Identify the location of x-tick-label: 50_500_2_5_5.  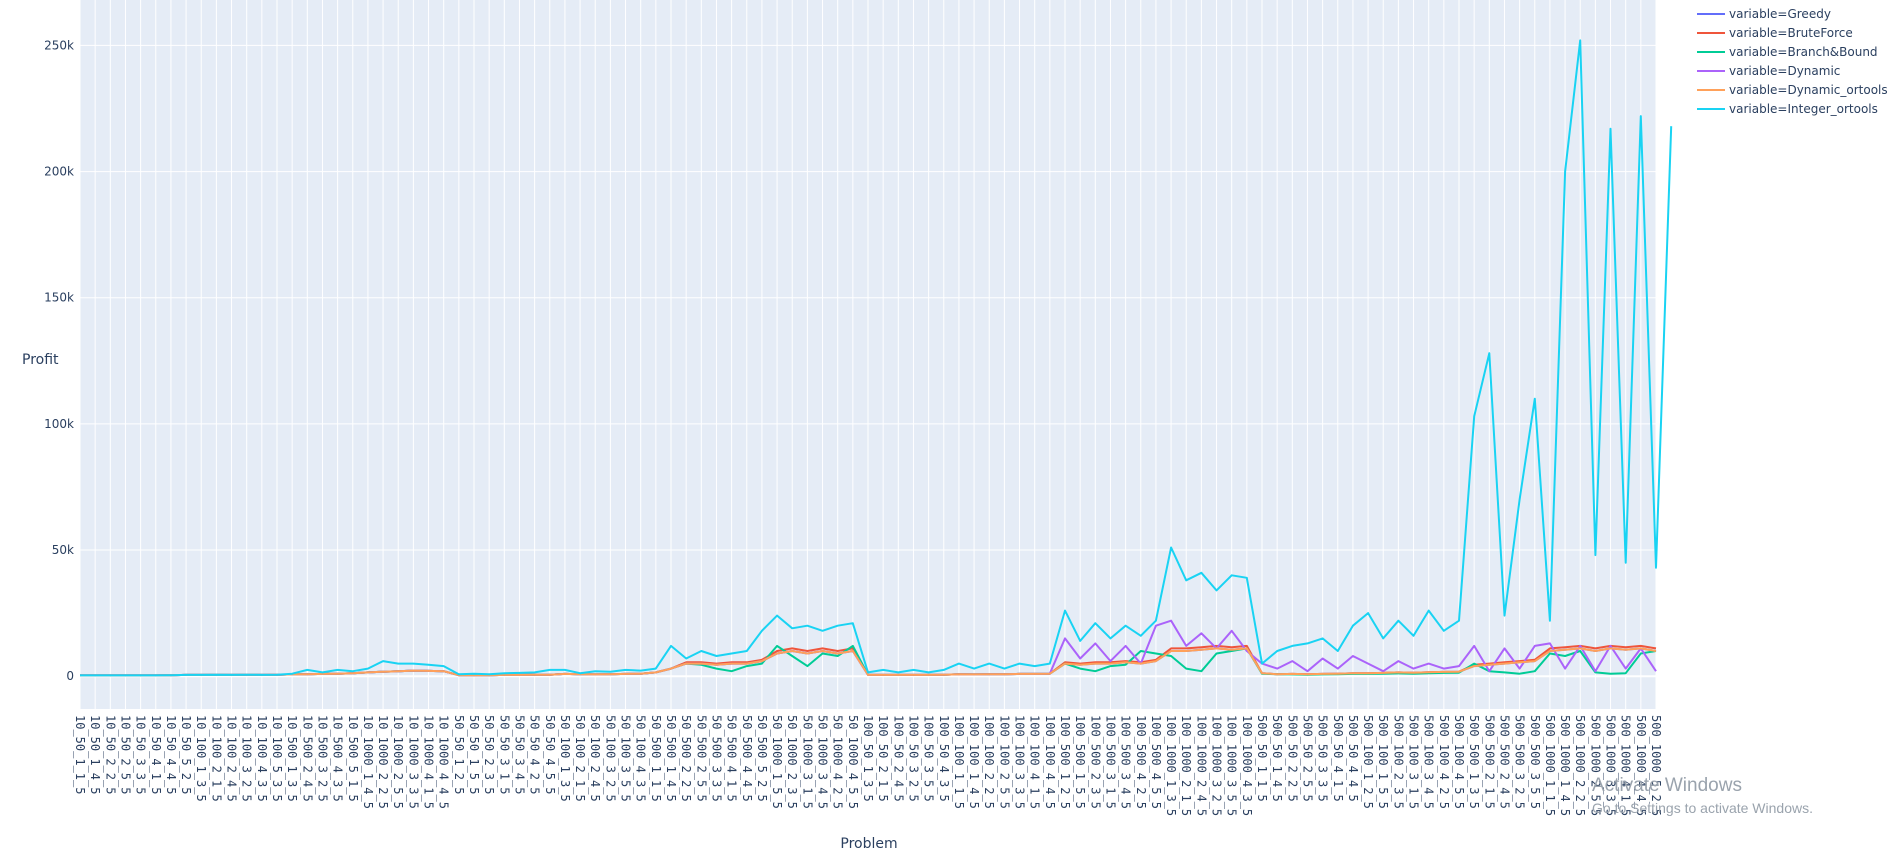
(701, 758).